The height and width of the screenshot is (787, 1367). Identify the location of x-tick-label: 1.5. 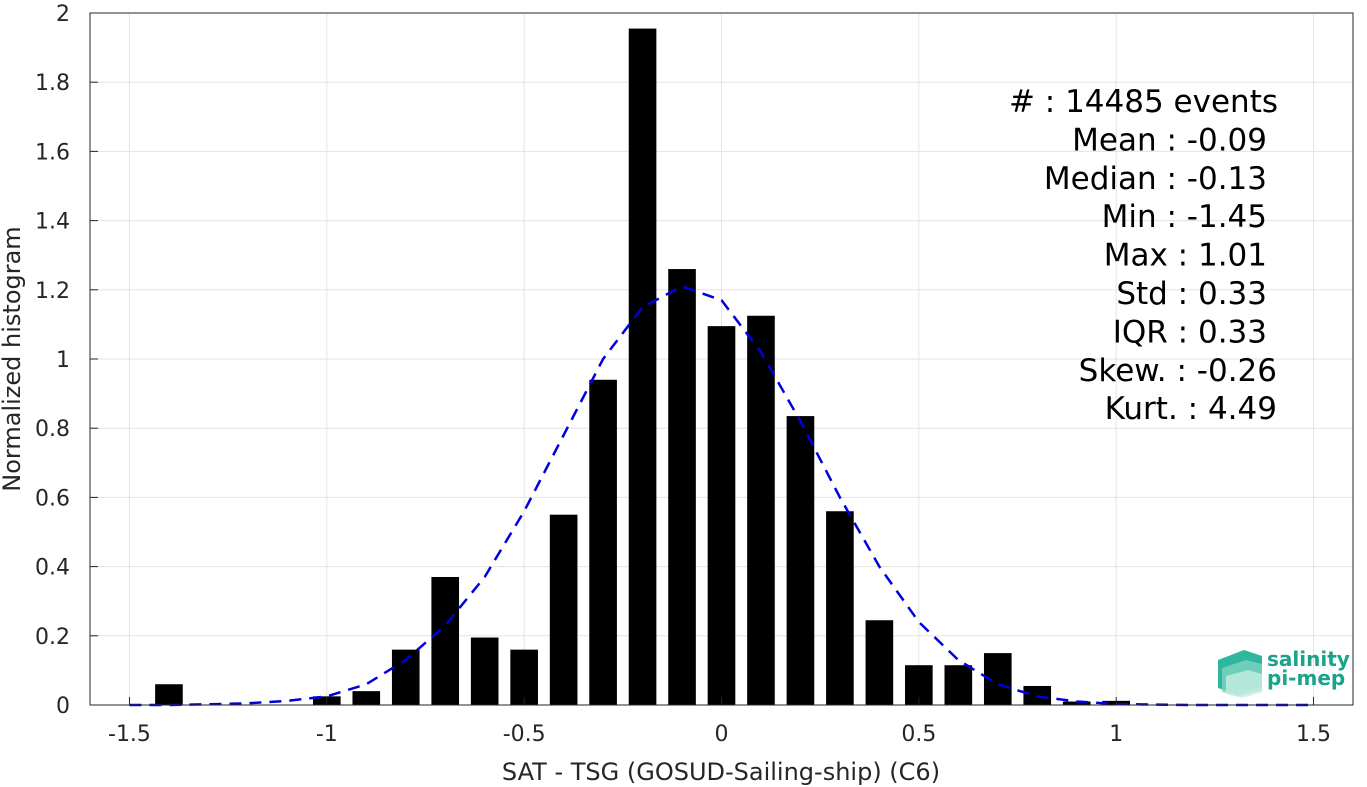
(1313, 734).